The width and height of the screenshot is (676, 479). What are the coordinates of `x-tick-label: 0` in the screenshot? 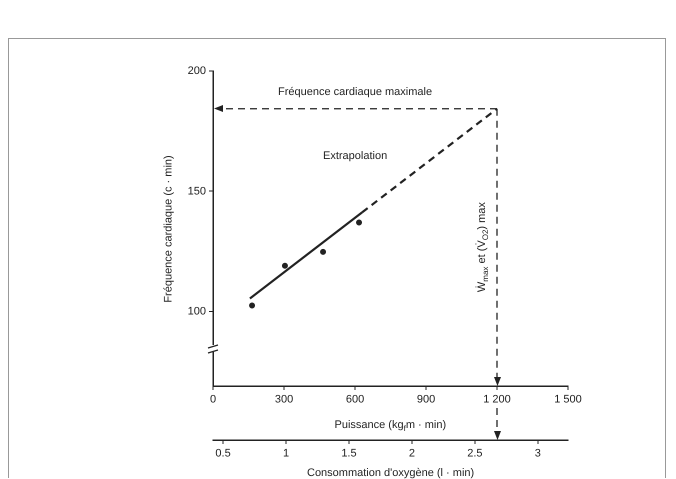 It's located at (213, 400).